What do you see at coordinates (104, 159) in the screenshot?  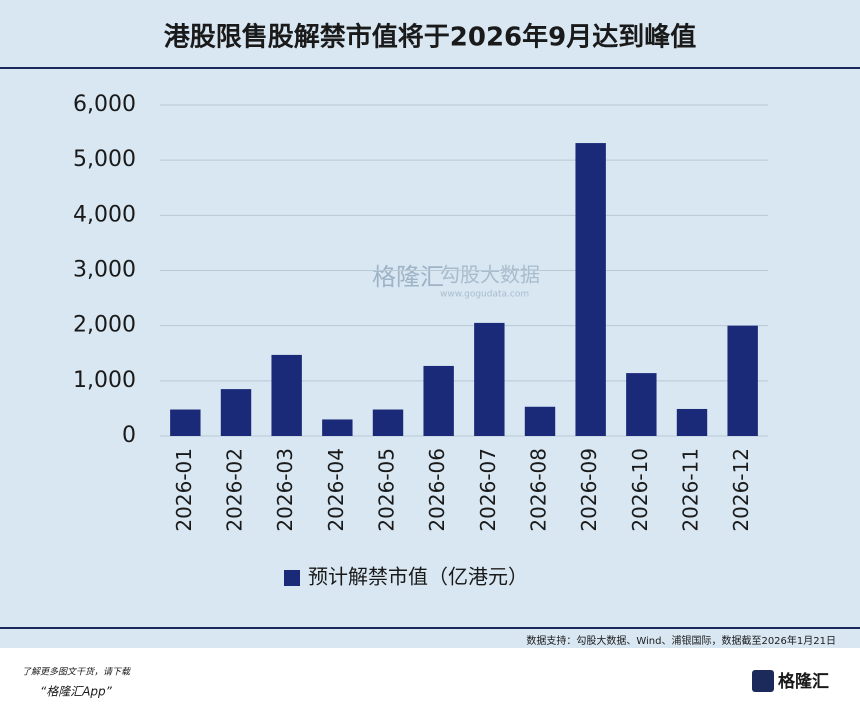 I see `y-tick-label: 5,000` at bounding box center [104, 159].